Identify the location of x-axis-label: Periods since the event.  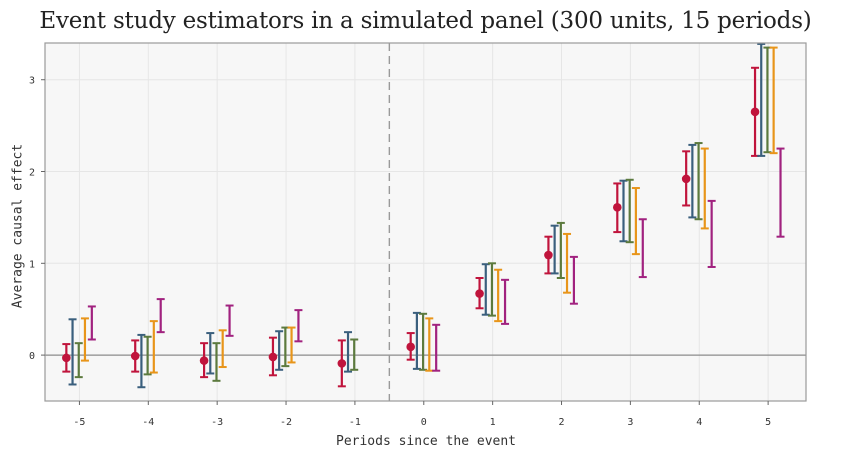
(426, 441).